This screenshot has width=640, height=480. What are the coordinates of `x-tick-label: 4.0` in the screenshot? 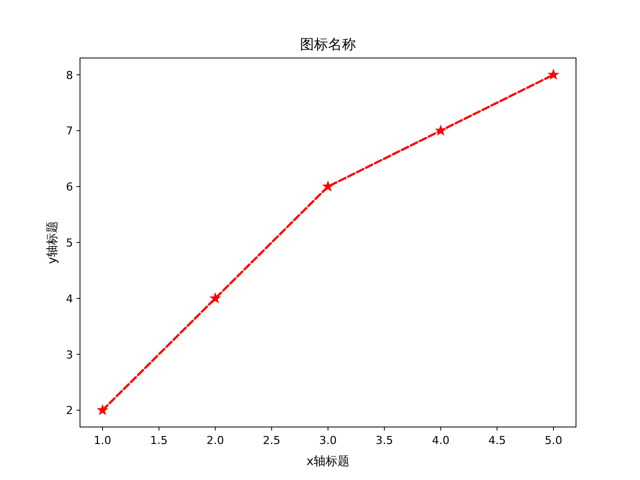 It's located at (441, 440).